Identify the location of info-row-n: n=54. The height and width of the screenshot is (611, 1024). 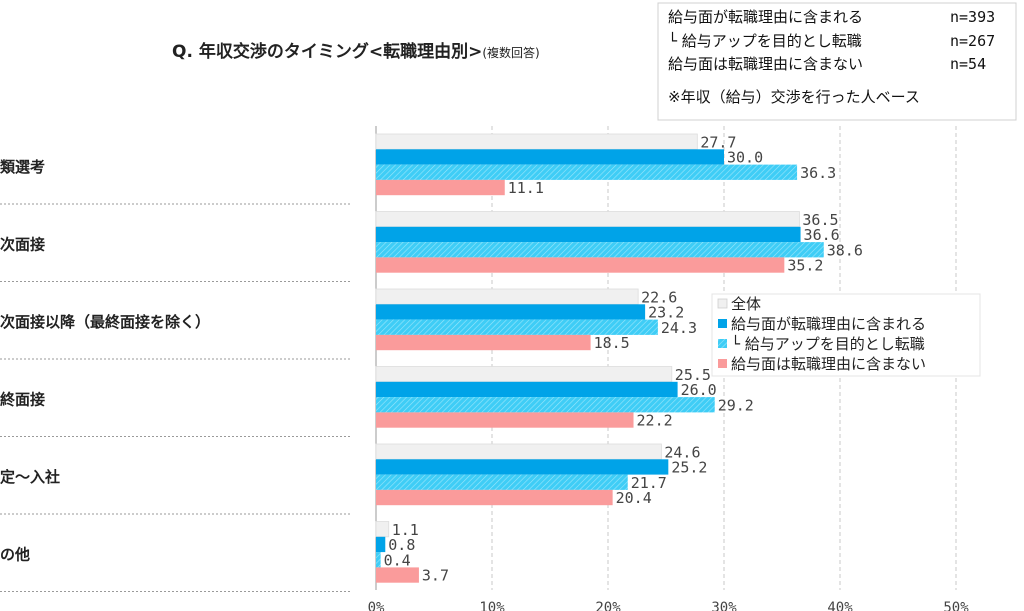
(968, 64).